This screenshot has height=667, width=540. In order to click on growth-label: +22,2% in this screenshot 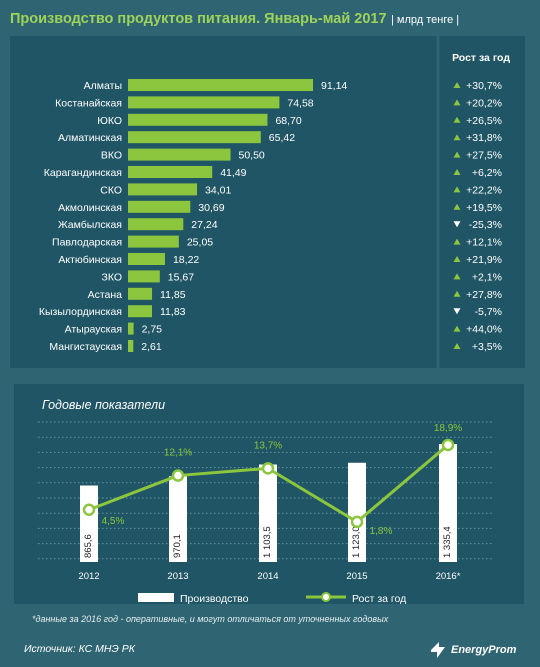, I will do `click(484, 190)`.